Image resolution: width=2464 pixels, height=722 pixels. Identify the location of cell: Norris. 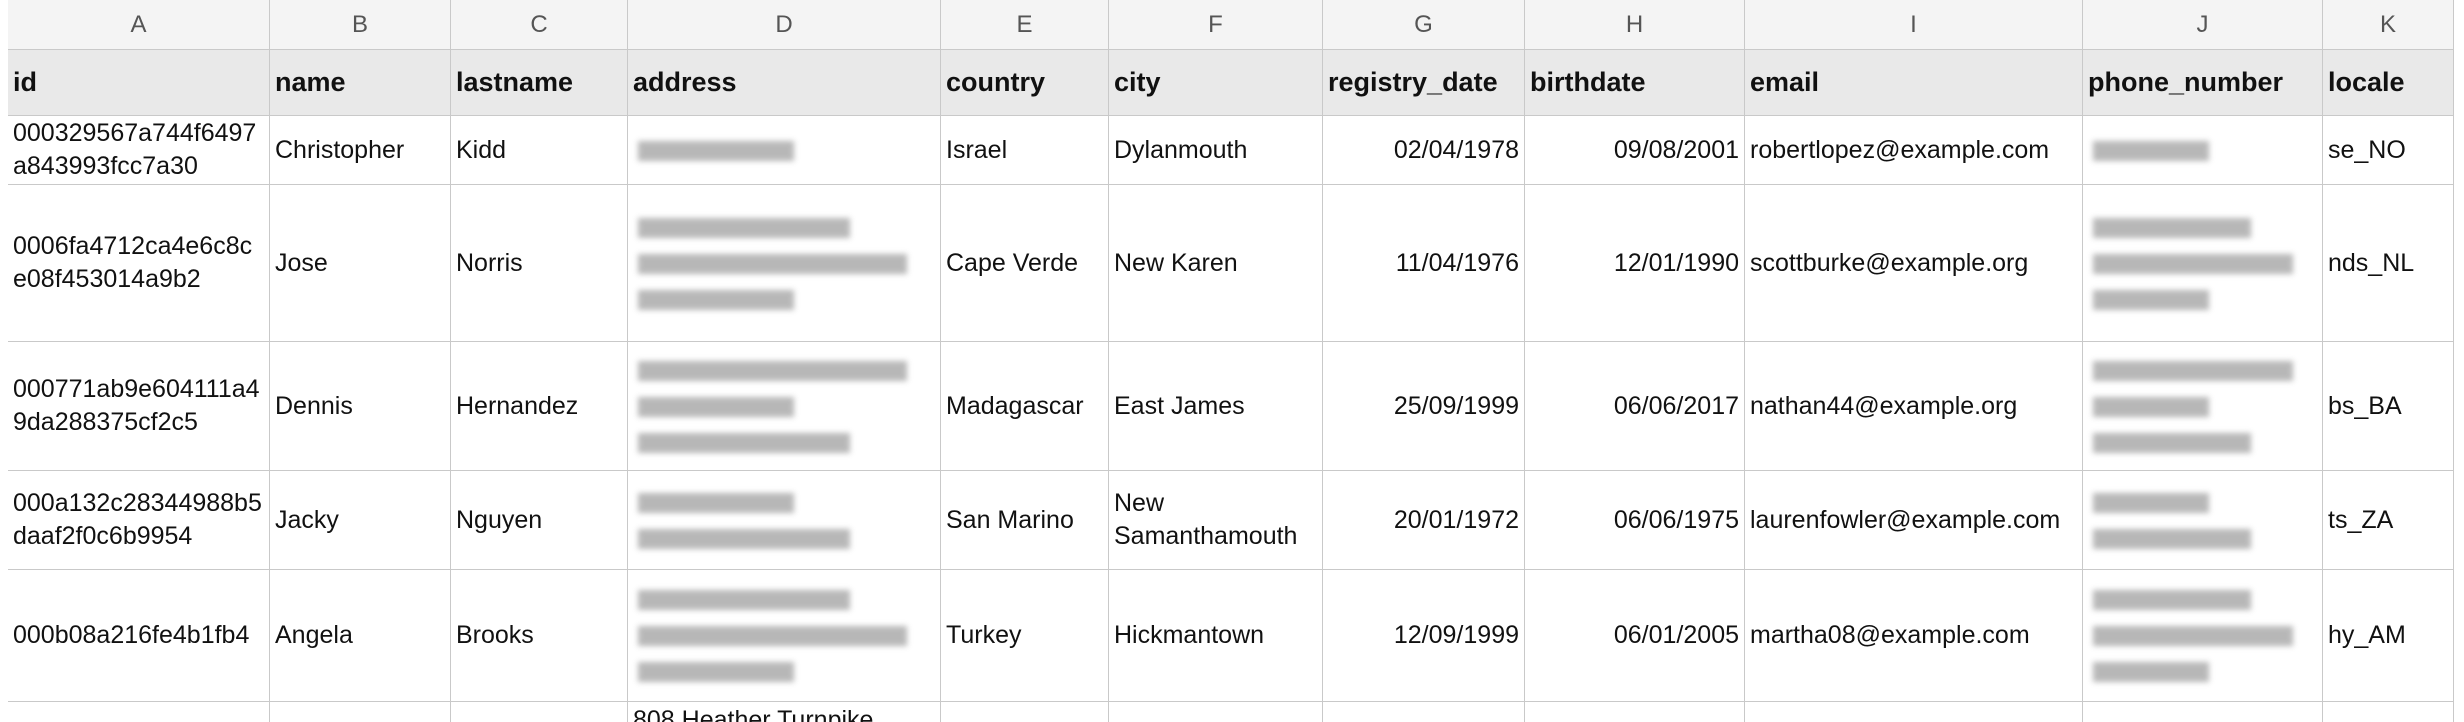
(539, 263).